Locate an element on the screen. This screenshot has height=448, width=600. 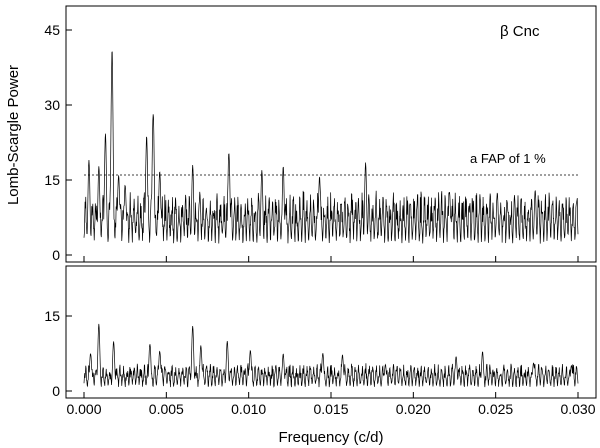
x-tick-label: 0.005 is located at coordinates (166, 409).